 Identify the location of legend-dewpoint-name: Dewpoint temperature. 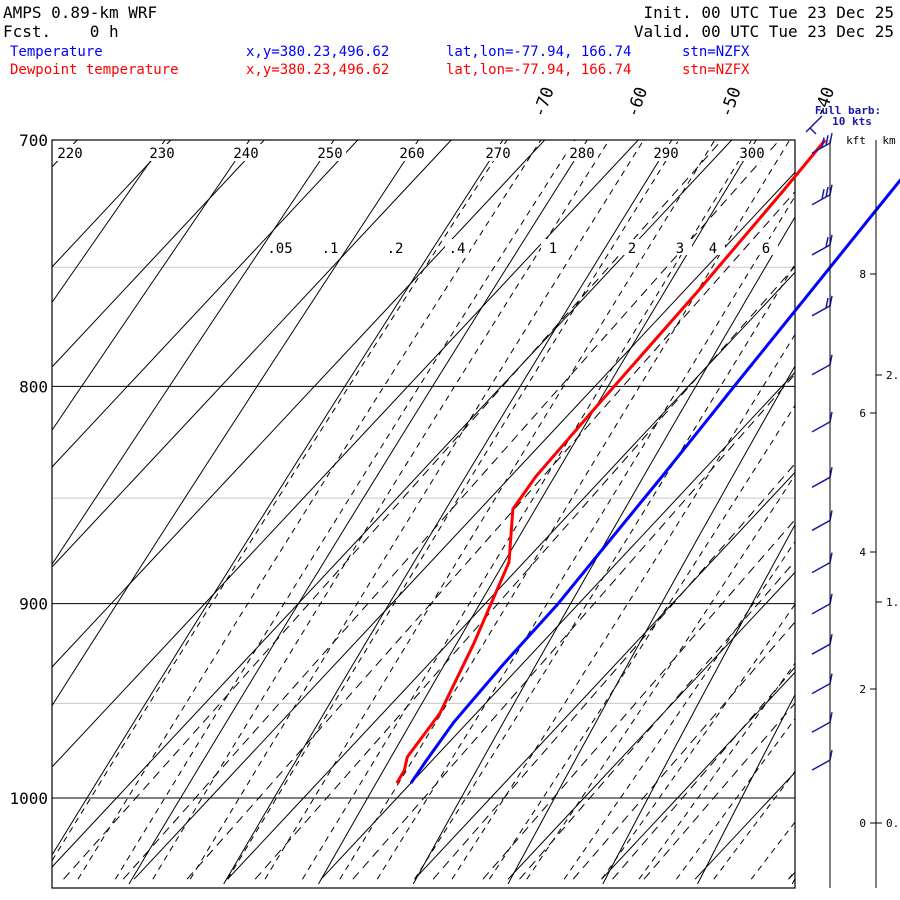
(94, 70).